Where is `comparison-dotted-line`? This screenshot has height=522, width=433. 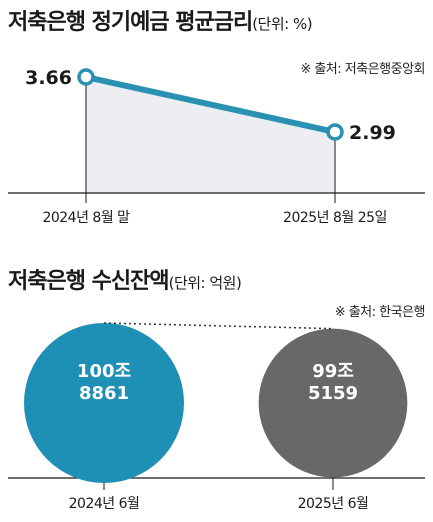 comparison-dotted-line is located at coordinates (218, 326).